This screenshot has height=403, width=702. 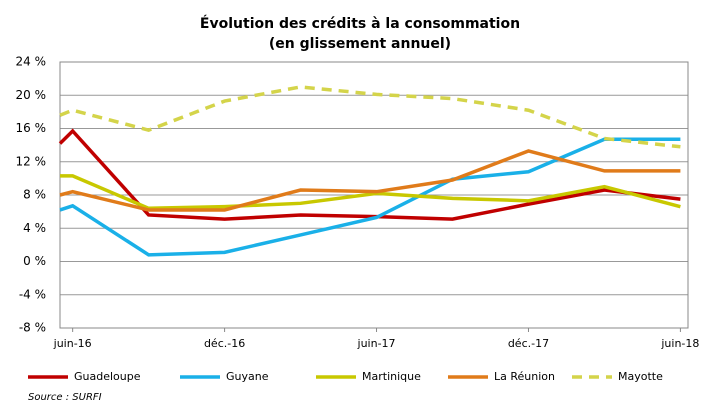 What do you see at coordinates (31, 95) in the screenshot?
I see `y-tick-label: 20 %` at bounding box center [31, 95].